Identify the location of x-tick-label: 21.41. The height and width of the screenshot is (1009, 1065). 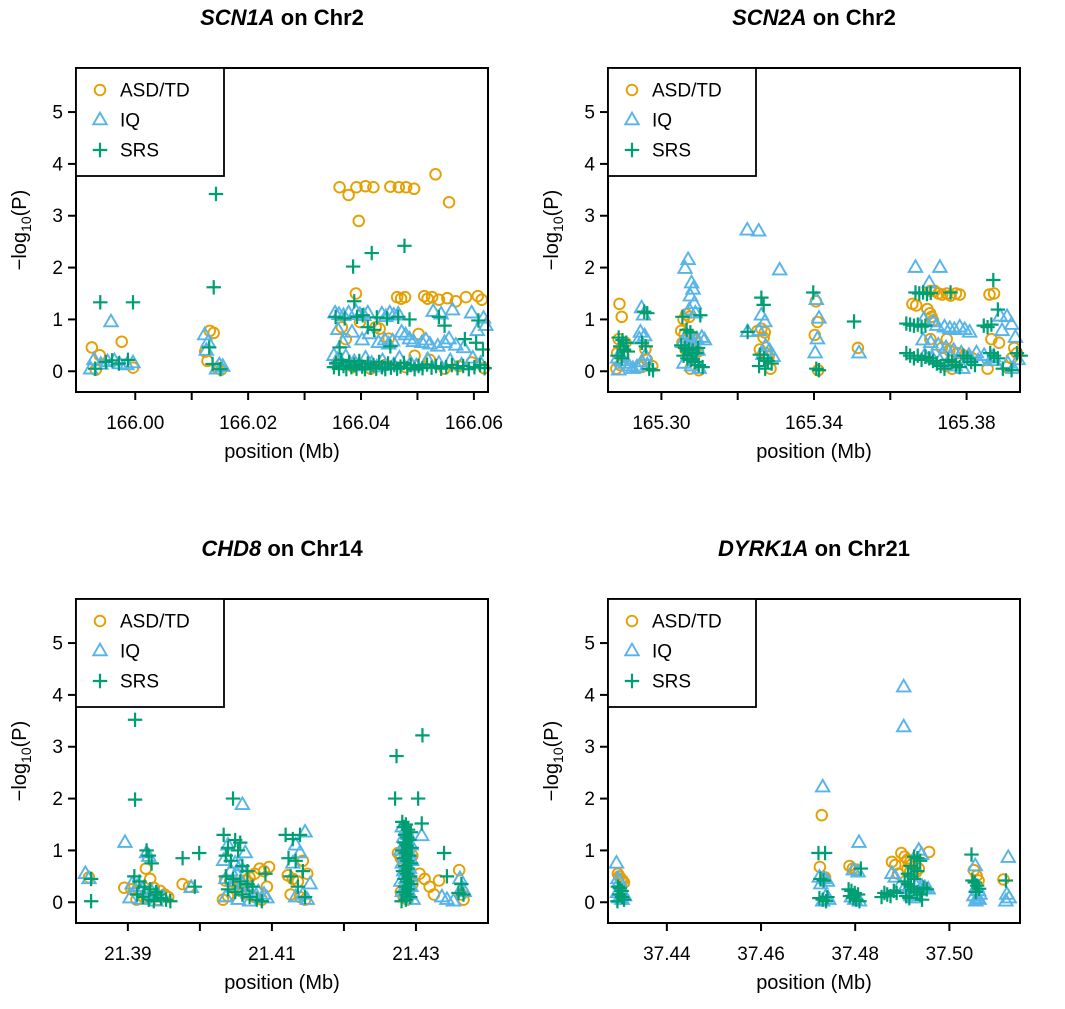
(272, 954).